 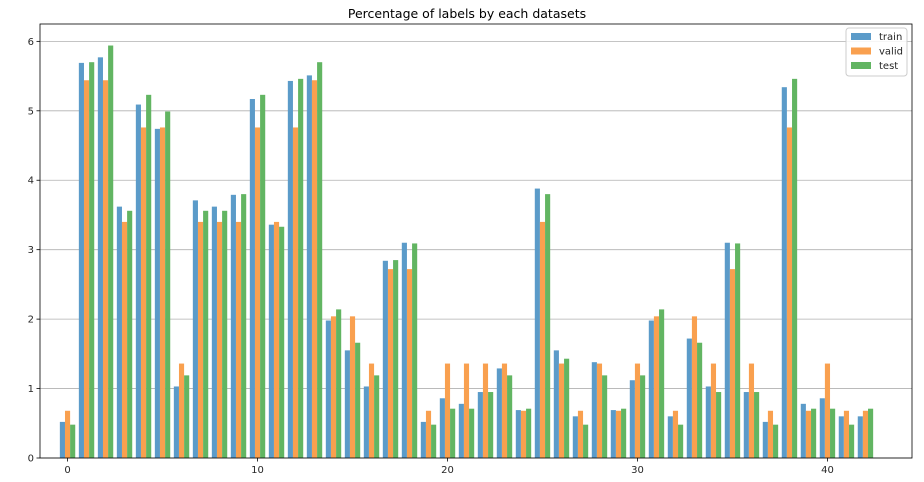 I want to click on y-tick-label: 5, so click(x=31, y=111).